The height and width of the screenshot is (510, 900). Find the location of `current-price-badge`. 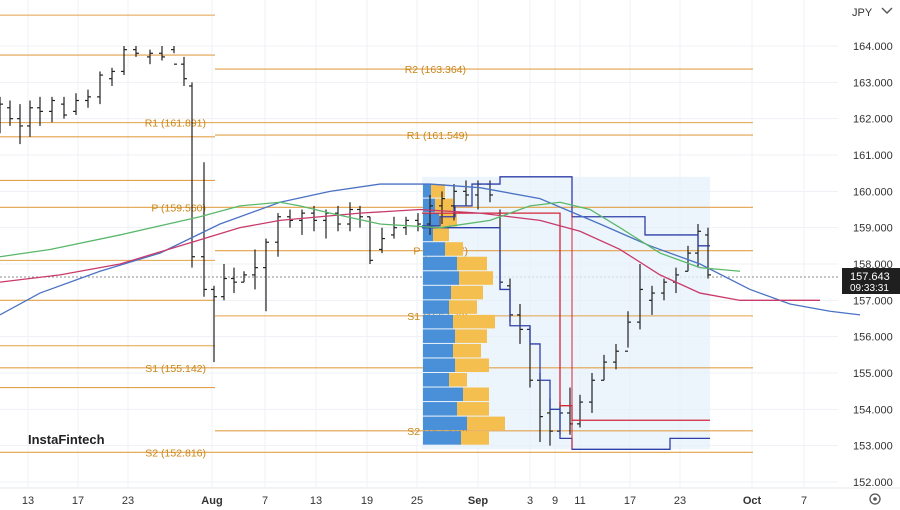

current-price-badge is located at coordinates (871, 281).